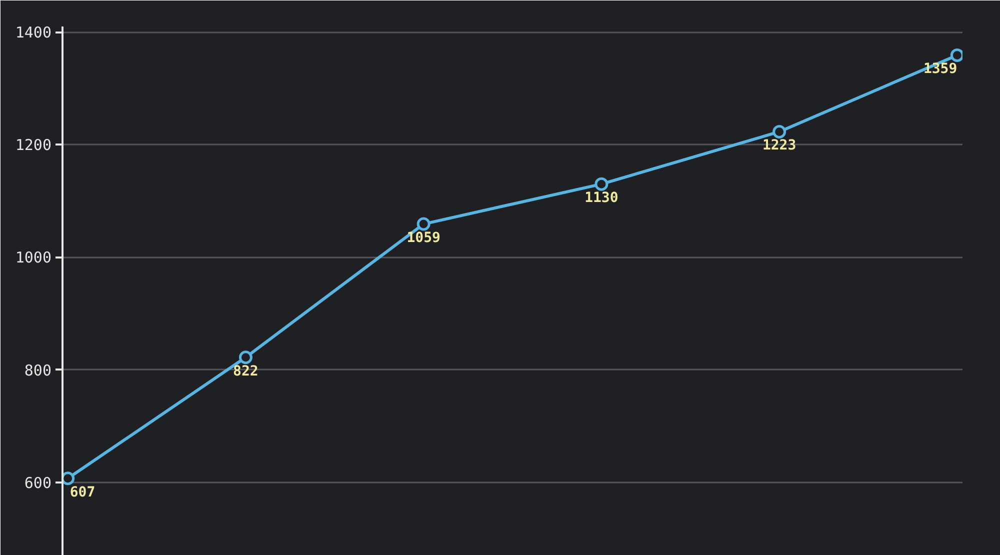  I want to click on y-tick-label: 1400, so click(33, 33).